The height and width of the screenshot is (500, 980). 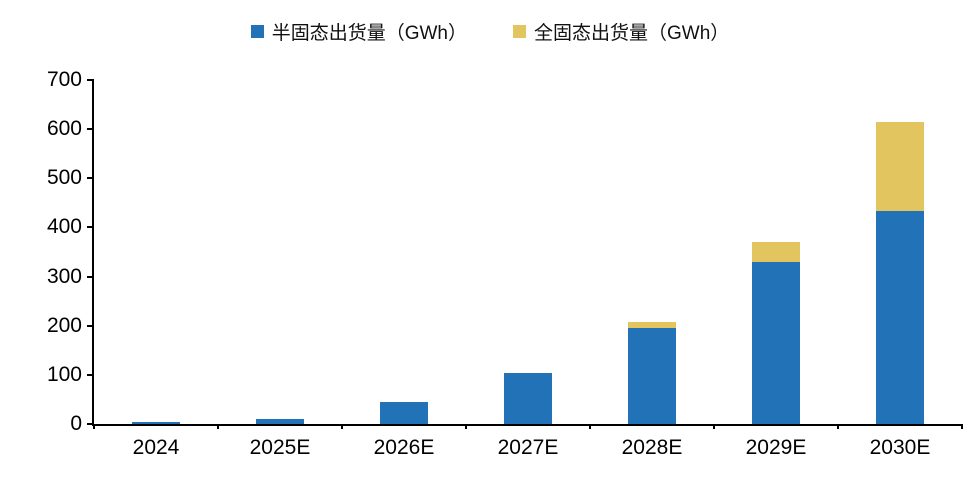 What do you see at coordinates (369, 33) in the screenshot?
I see `legend-label-semi-solid: 半固态出货量（GWh）` at bounding box center [369, 33].